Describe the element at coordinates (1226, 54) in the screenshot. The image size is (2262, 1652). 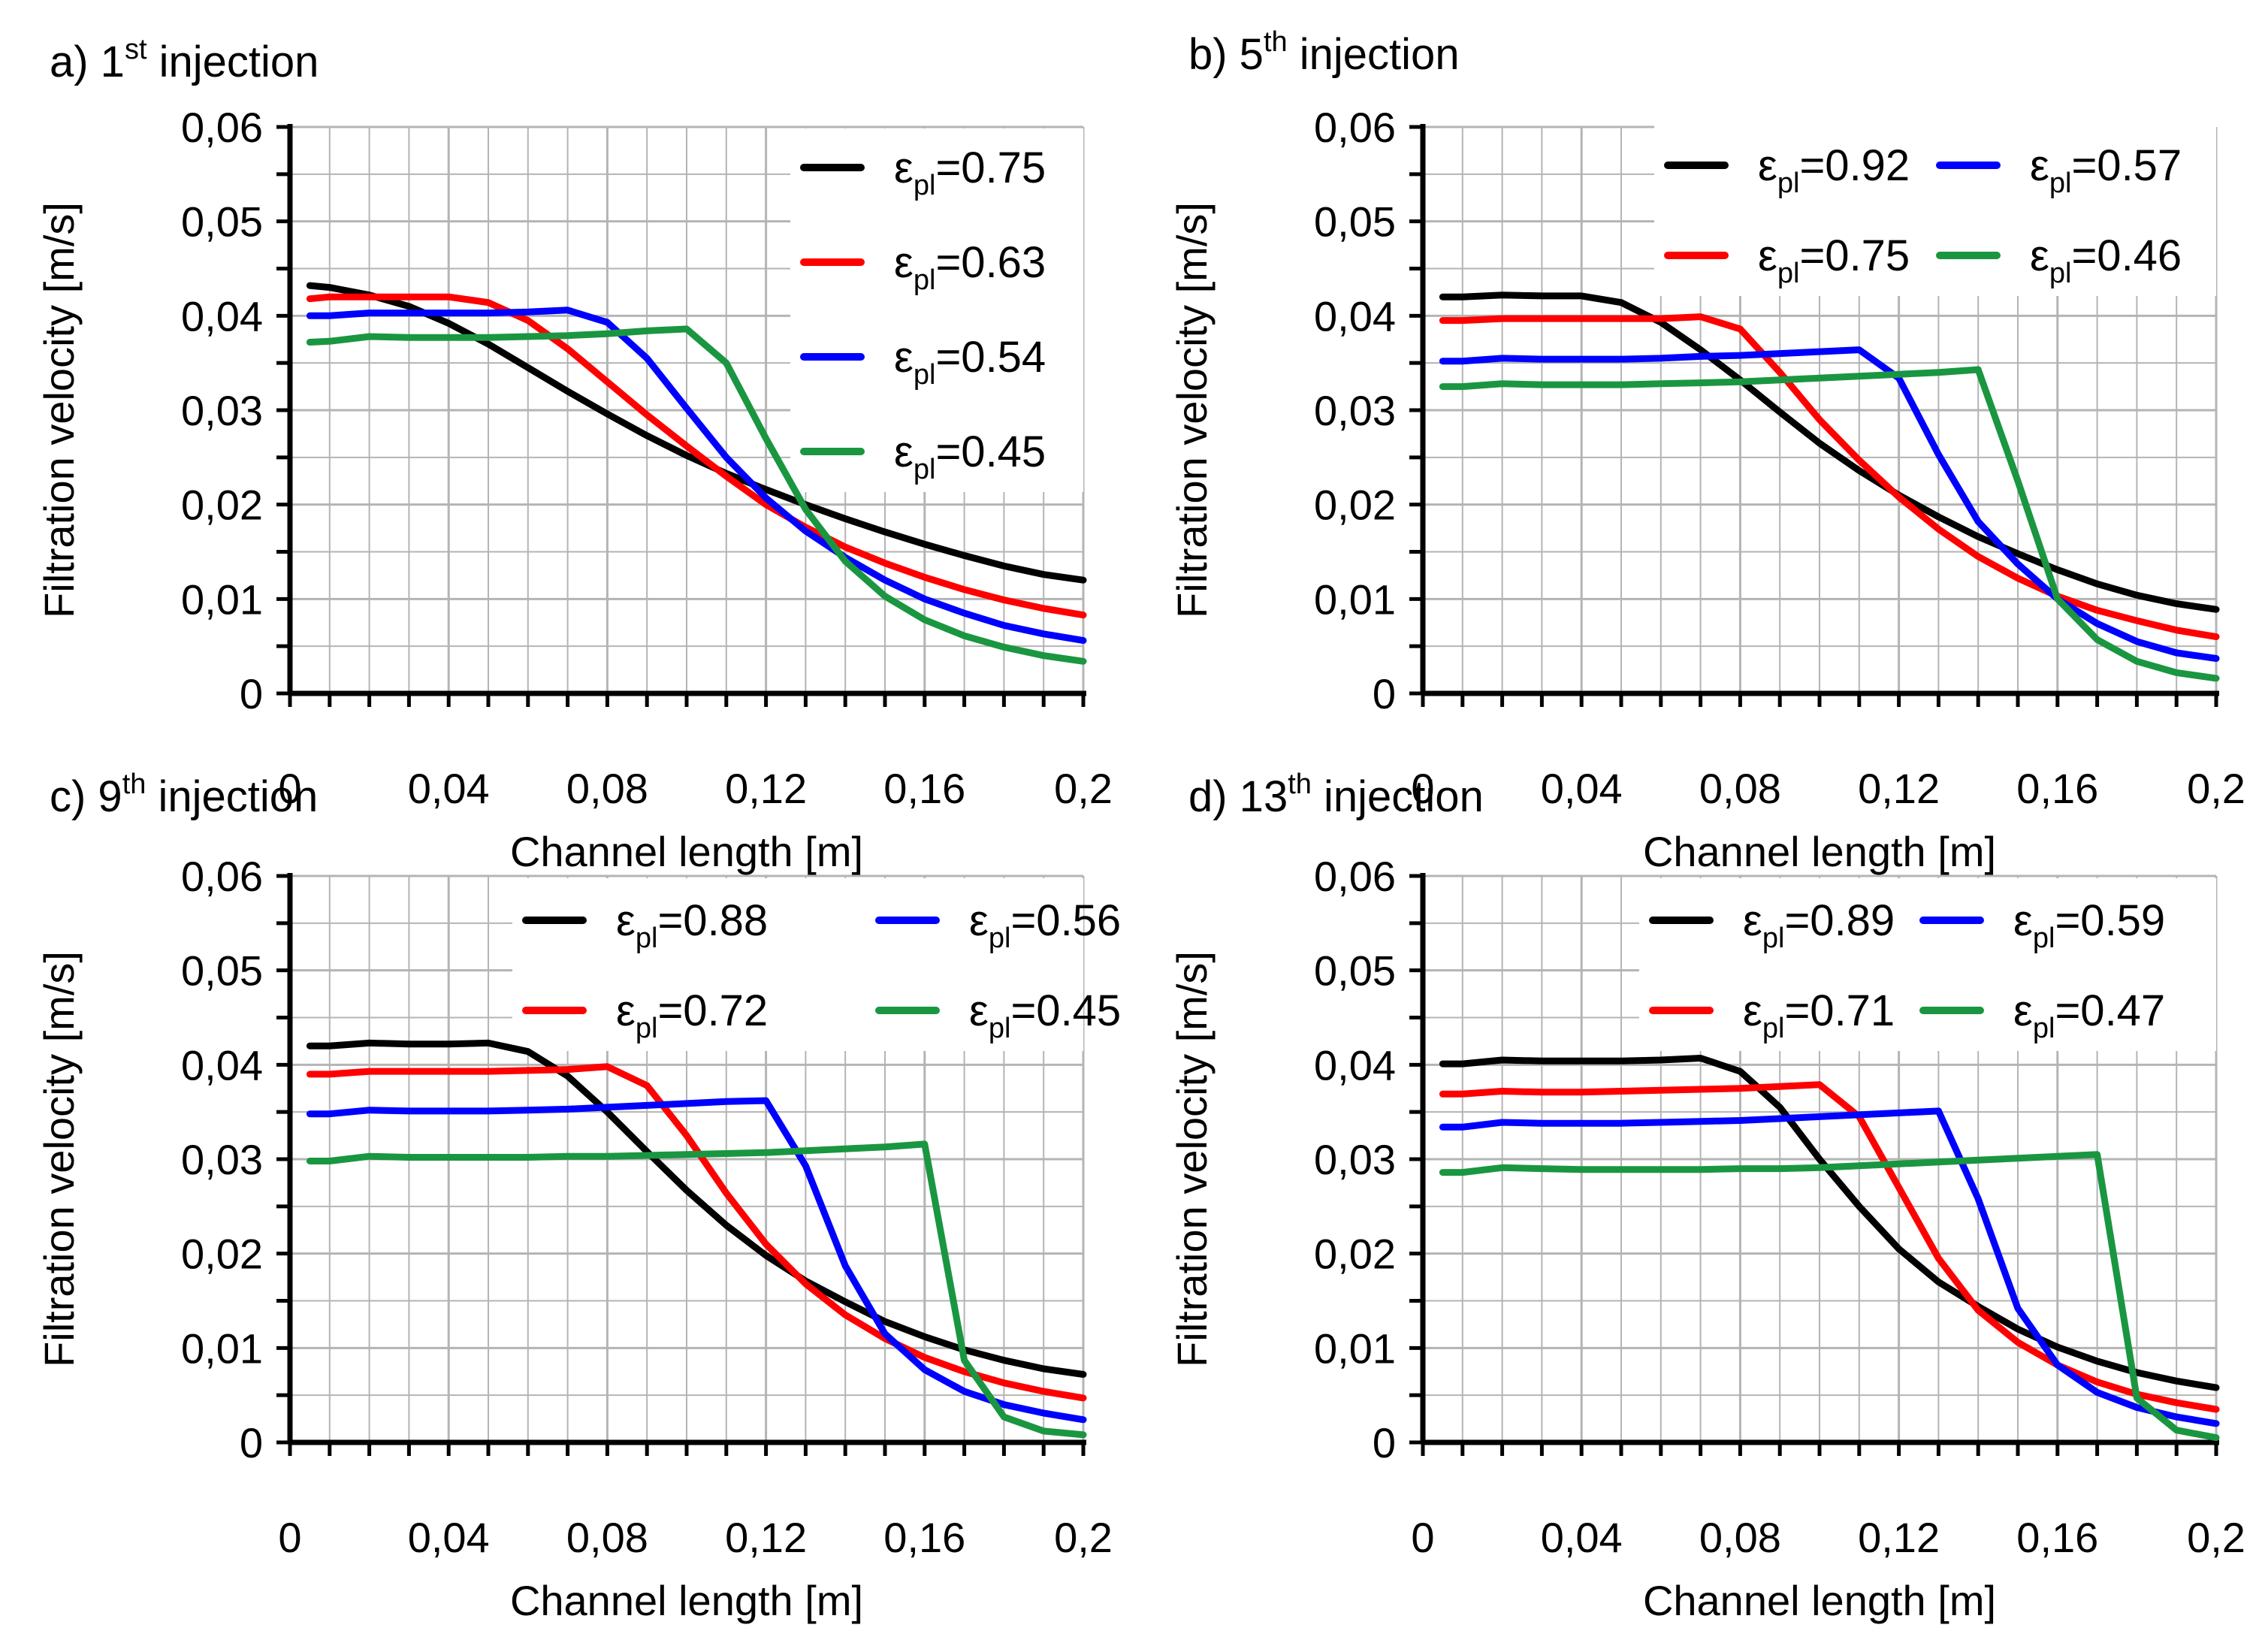
I see `panel-title-prefix: b) 5` at that location.